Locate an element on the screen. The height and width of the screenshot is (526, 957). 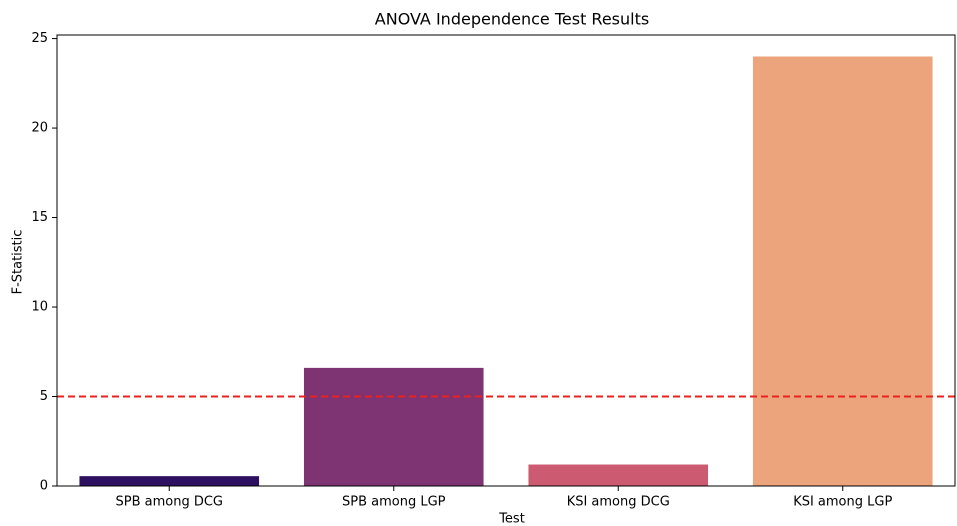
y-tick-label: 5 is located at coordinates (44, 396).